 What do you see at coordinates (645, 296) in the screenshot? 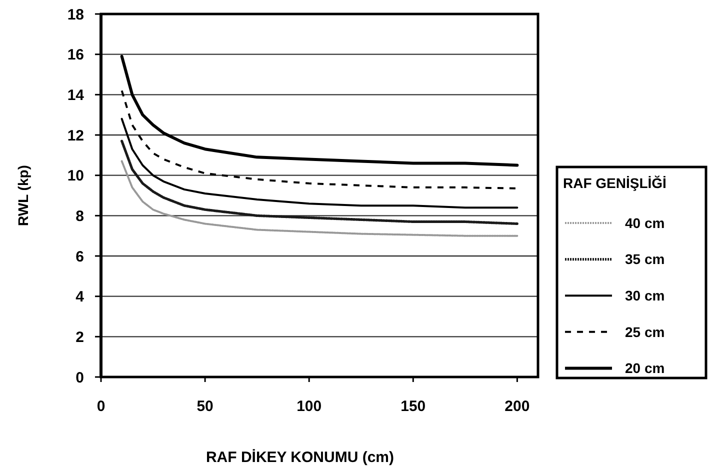
I see `legend-label: 30 cm` at bounding box center [645, 296].